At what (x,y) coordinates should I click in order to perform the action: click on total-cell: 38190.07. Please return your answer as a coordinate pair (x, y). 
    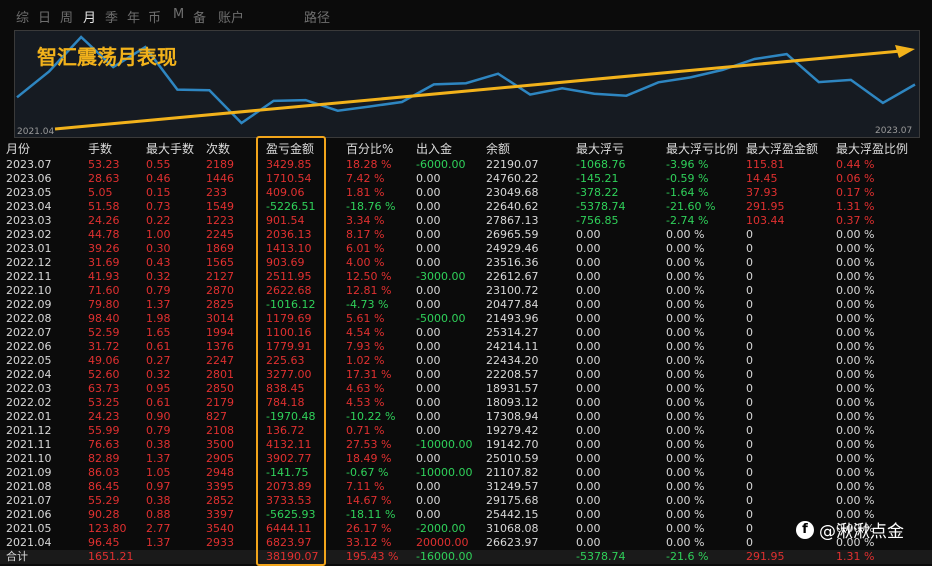
    Looking at the image, I should click on (292, 556).